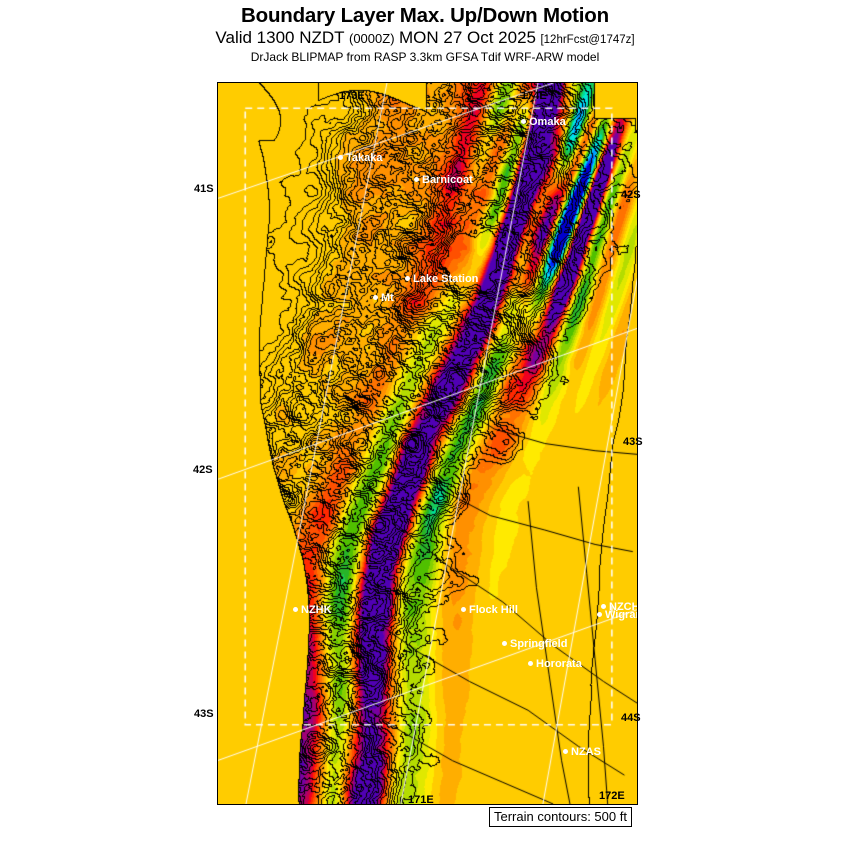 Image resolution: width=850 pixels, height=860 pixels. What do you see at coordinates (280, 37) in the screenshot?
I see `valid-time-prefix: Valid 1300 NZDT` at bounding box center [280, 37].